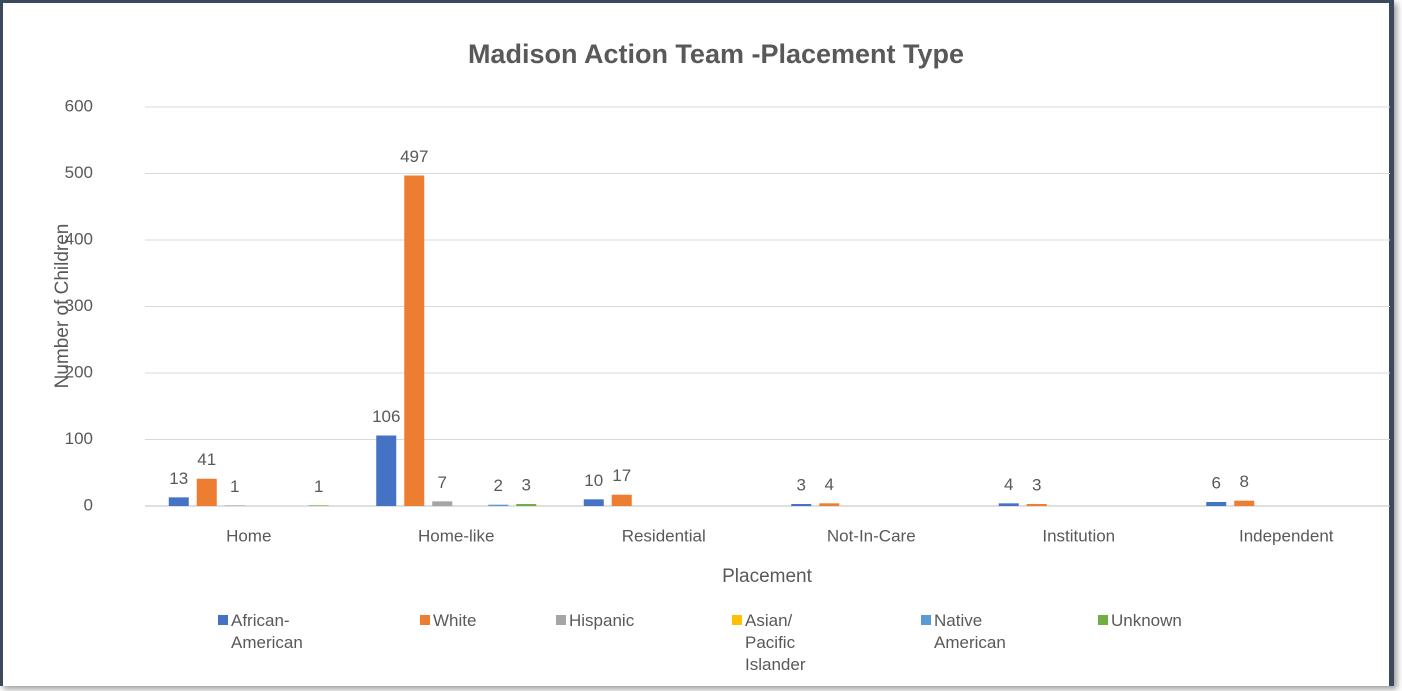  I want to click on value-label: 106, so click(386, 416).